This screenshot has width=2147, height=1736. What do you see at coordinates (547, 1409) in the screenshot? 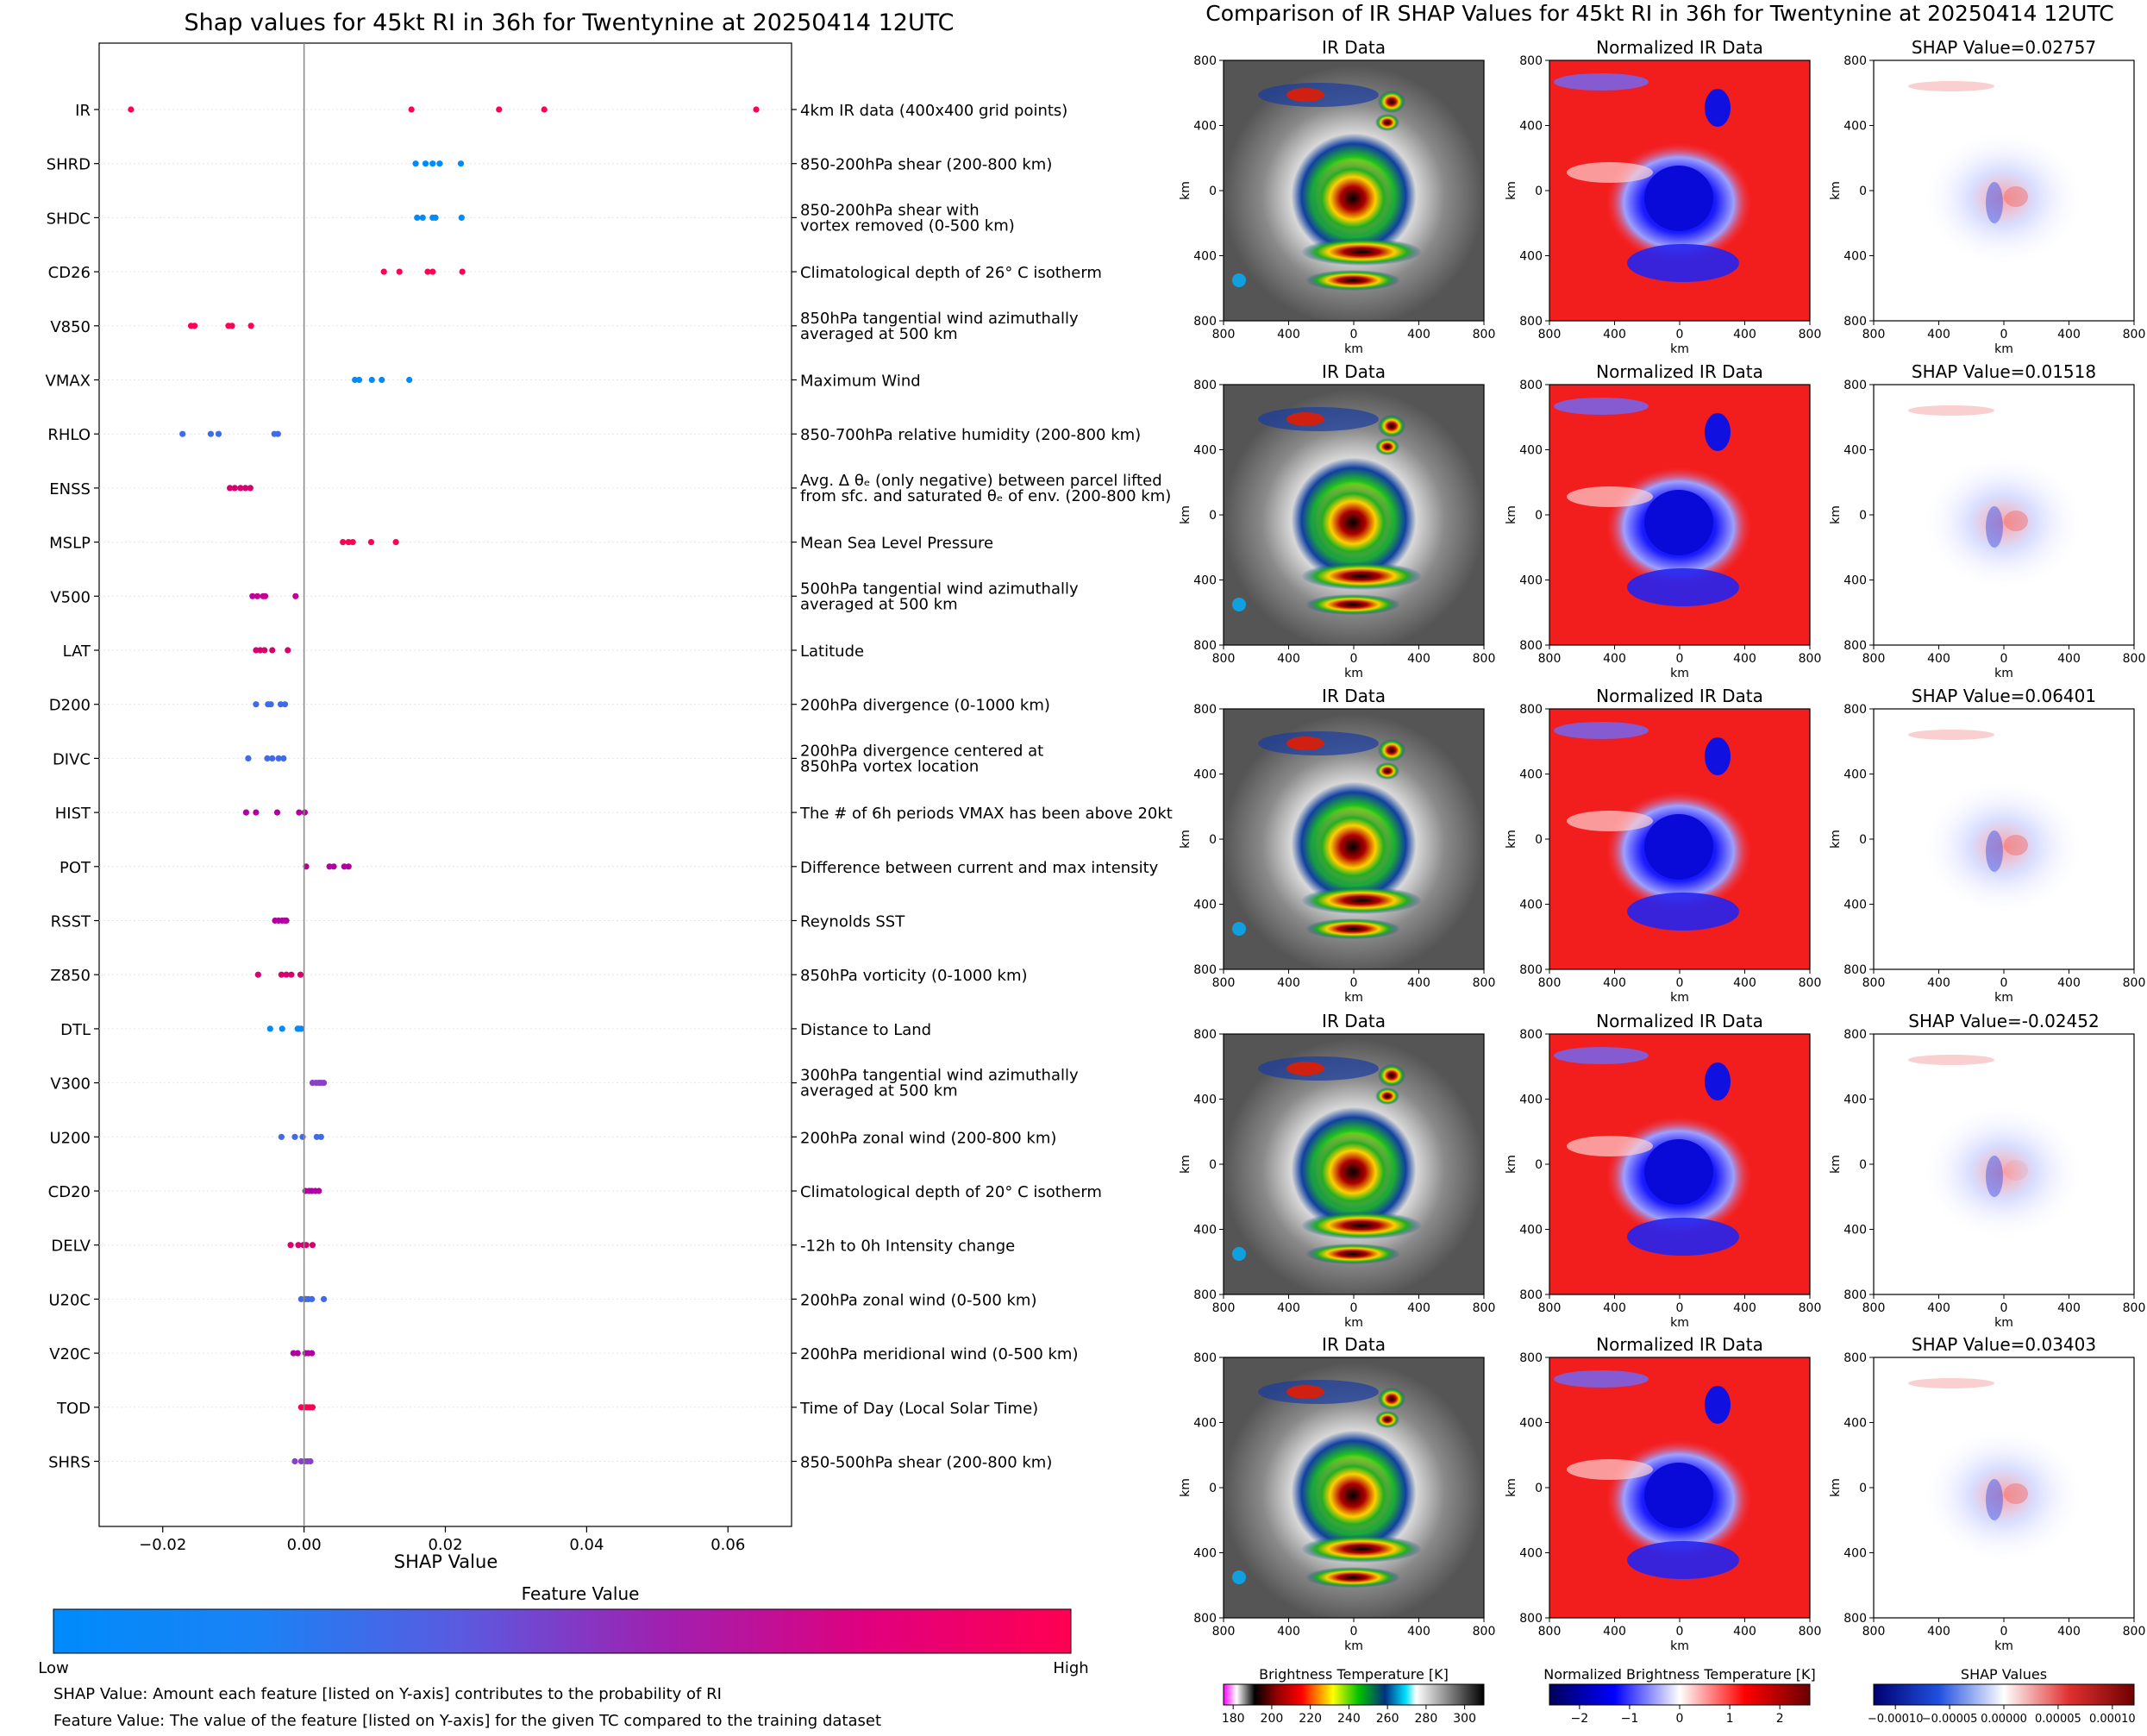
I see `feature-row-tod: TOD Time of Day (Local Solar Time)` at bounding box center [547, 1409].